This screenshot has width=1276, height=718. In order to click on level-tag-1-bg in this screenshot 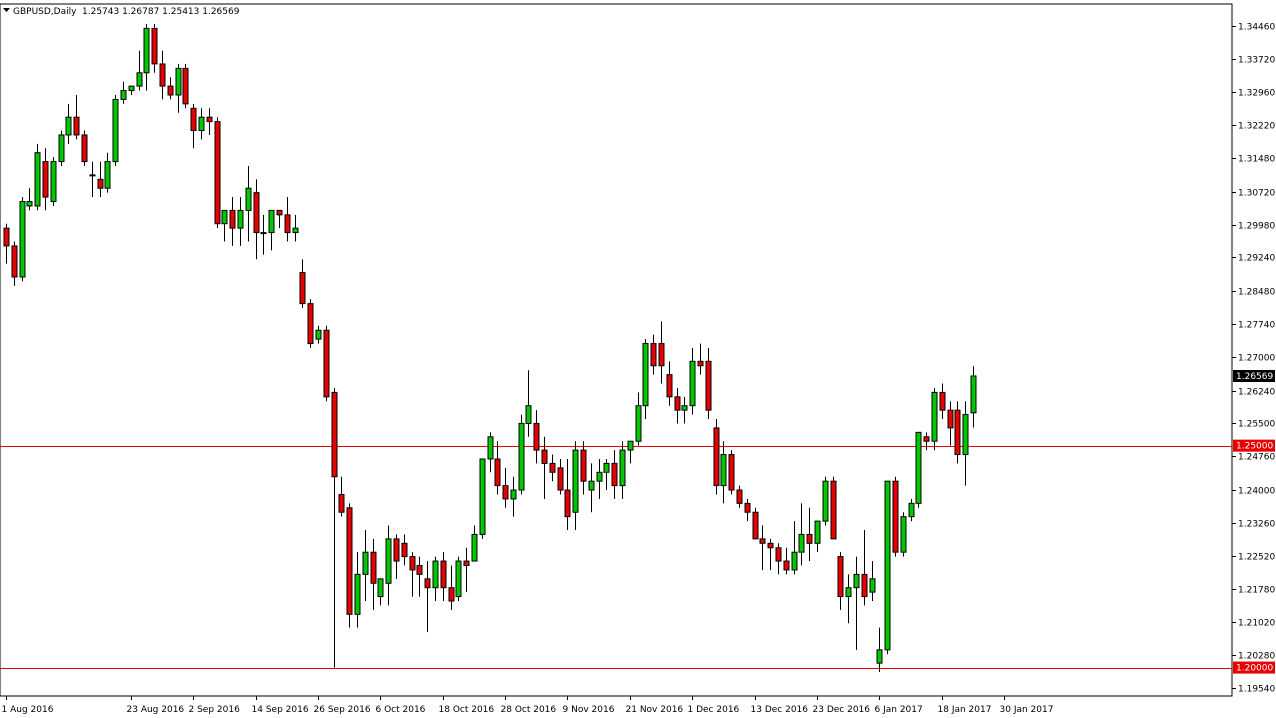, I will do `click(1254, 667)`.